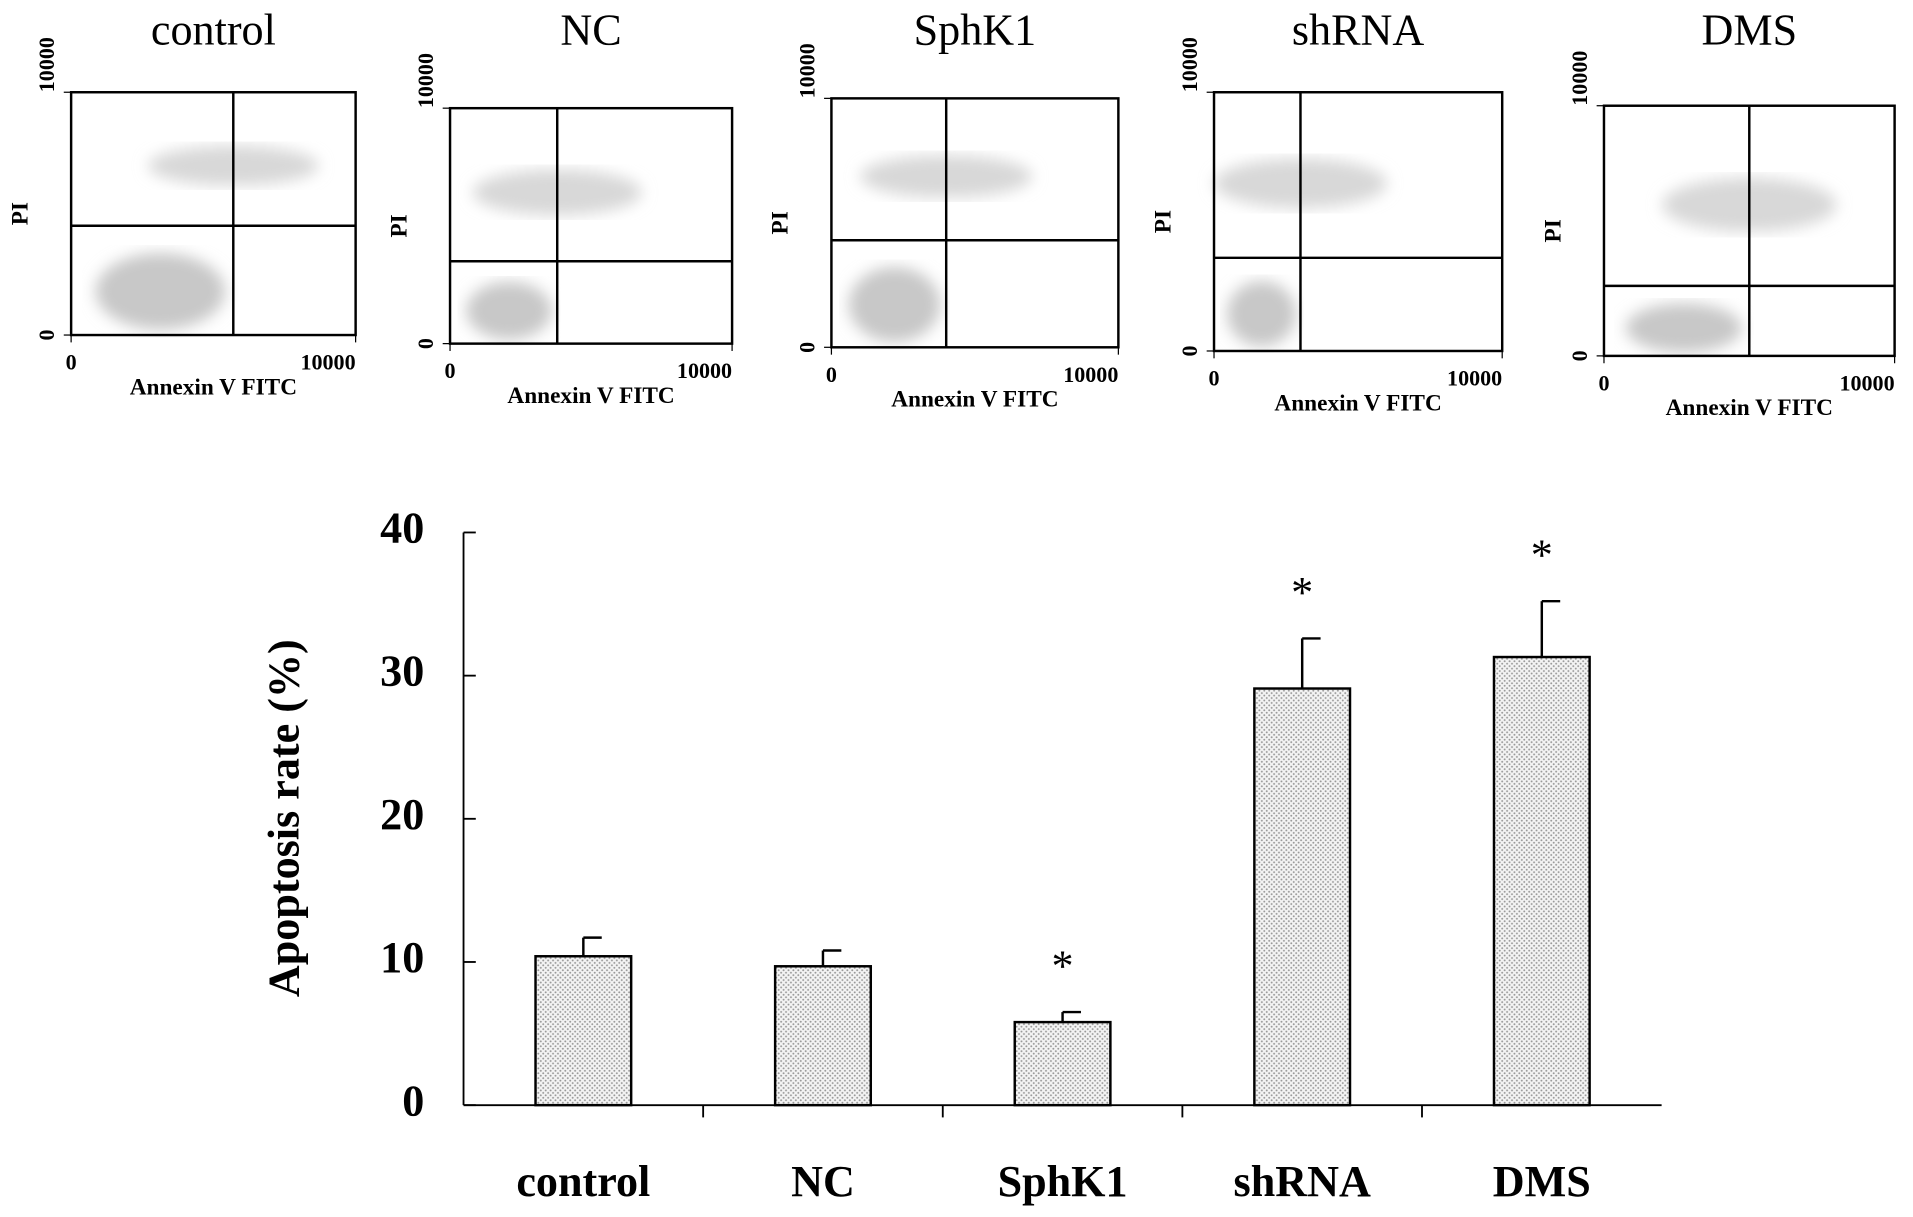 The image size is (1913, 1217). What do you see at coordinates (1542, 1181) in the screenshot?
I see `x-tick-label: DMS` at bounding box center [1542, 1181].